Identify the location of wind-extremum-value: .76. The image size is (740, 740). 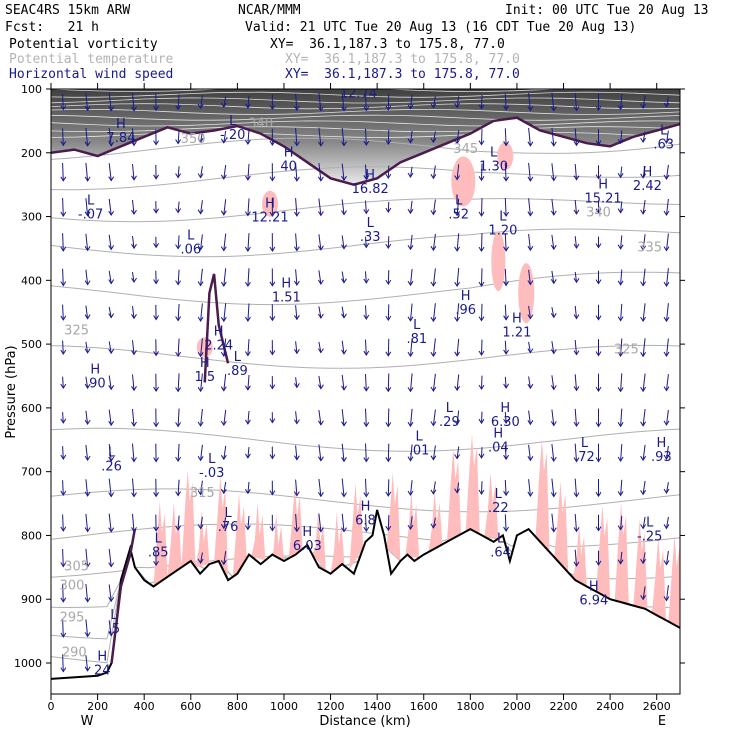
(228, 527).